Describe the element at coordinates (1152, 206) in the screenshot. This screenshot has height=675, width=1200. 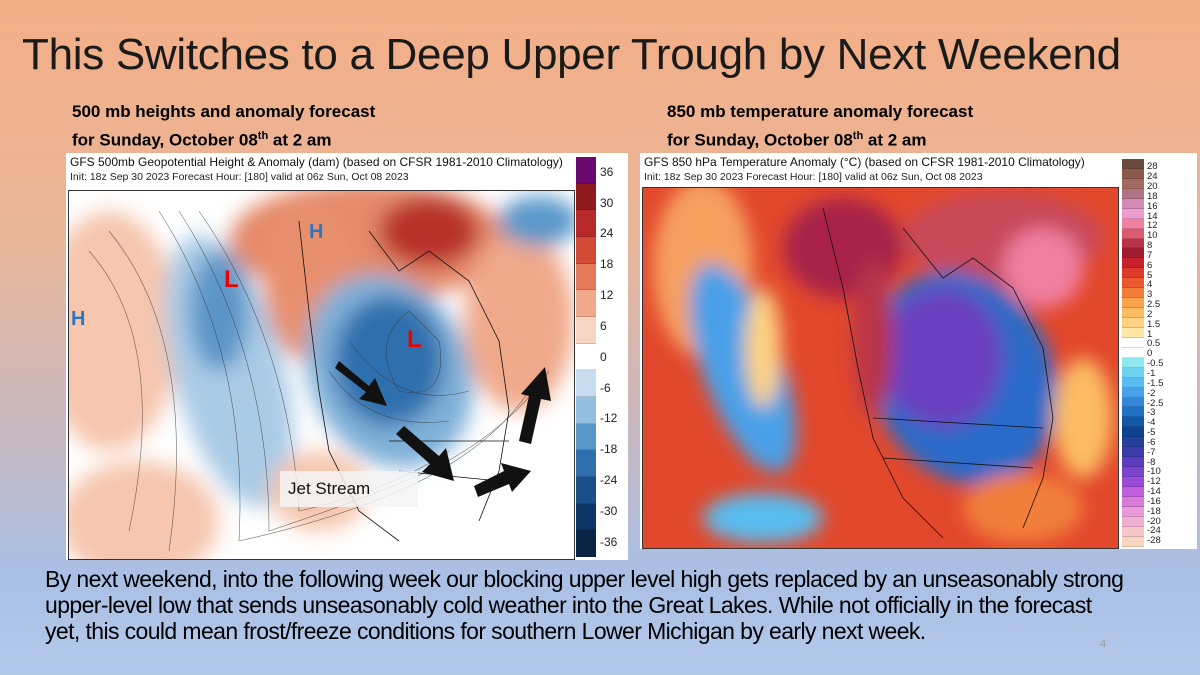
I see `colorbar-tick-label: 16` at that location.